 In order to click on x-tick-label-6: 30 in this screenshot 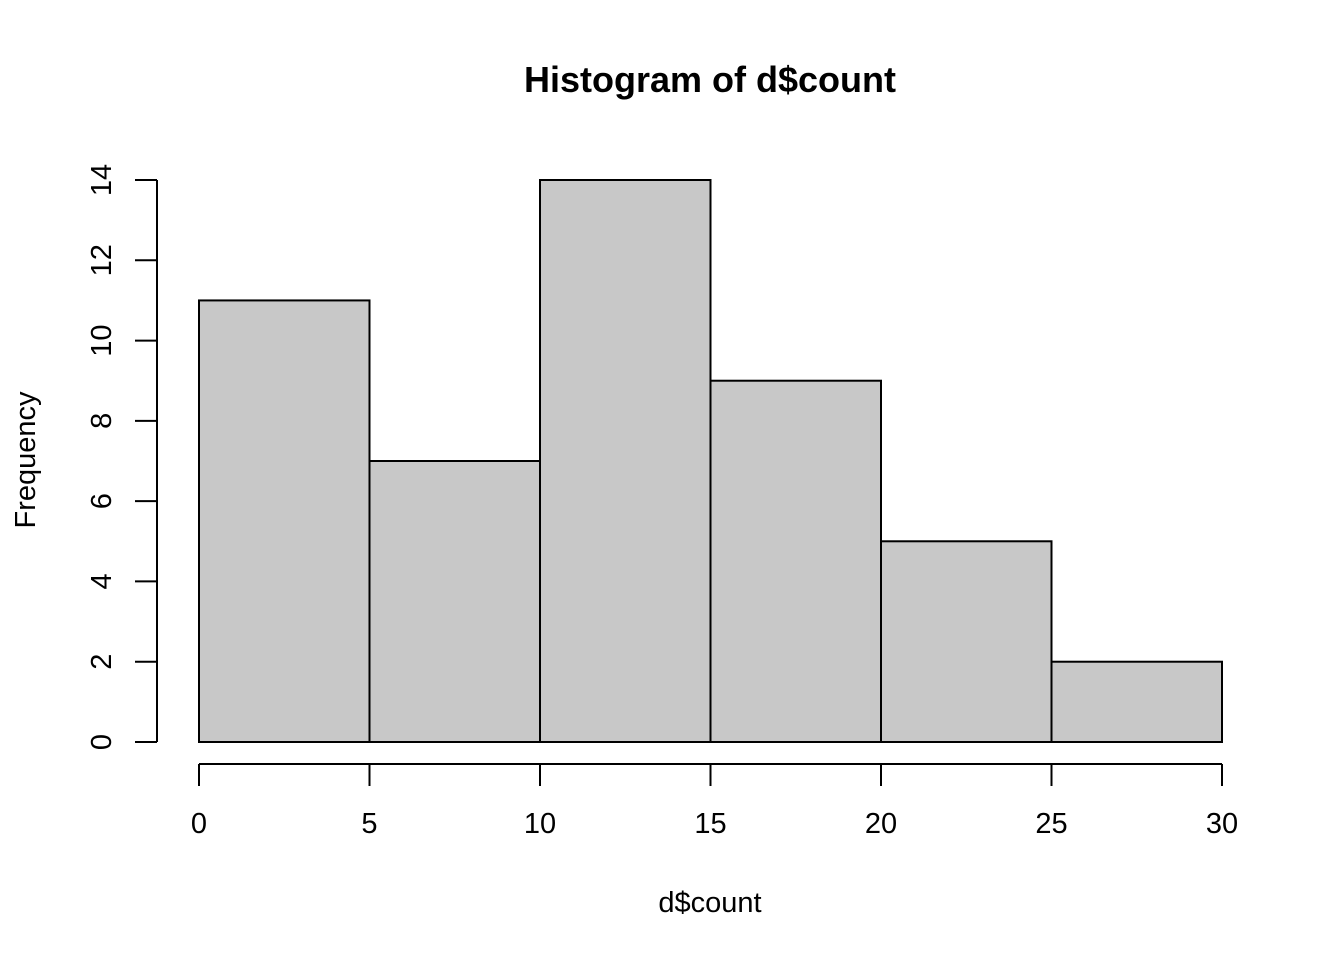, I will do `click(1222, 824)`.